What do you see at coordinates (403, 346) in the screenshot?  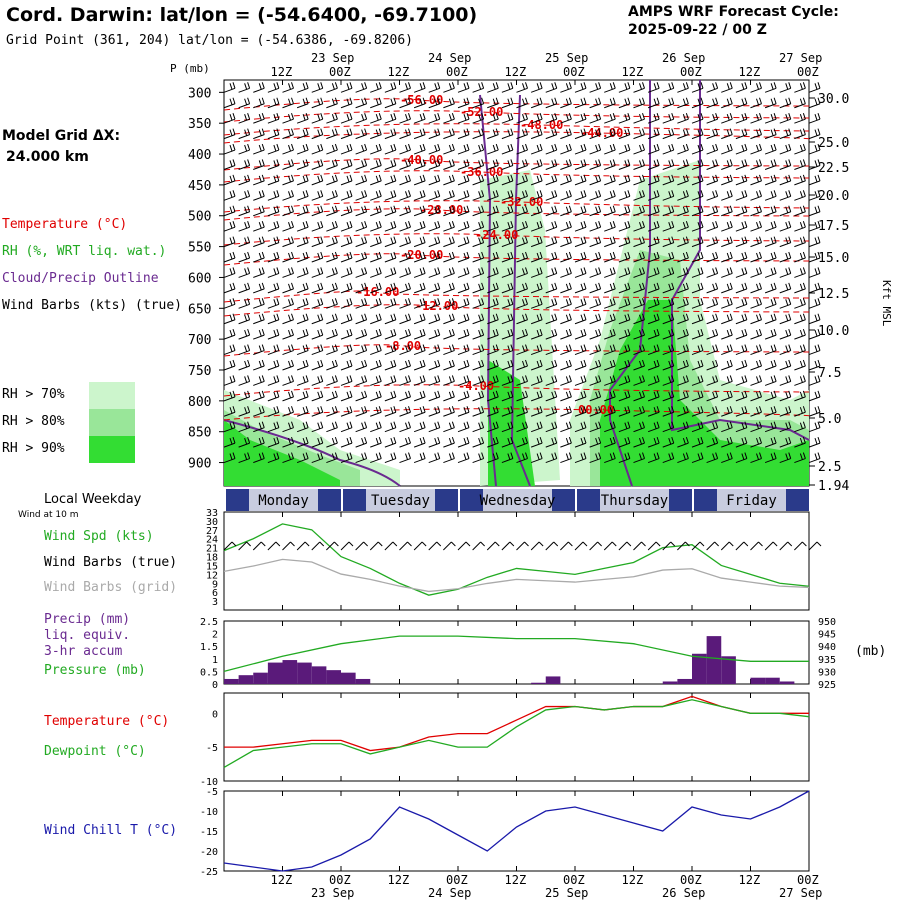 I see `temperature-contour-label: -8.00` at bounding box center [403, 346].